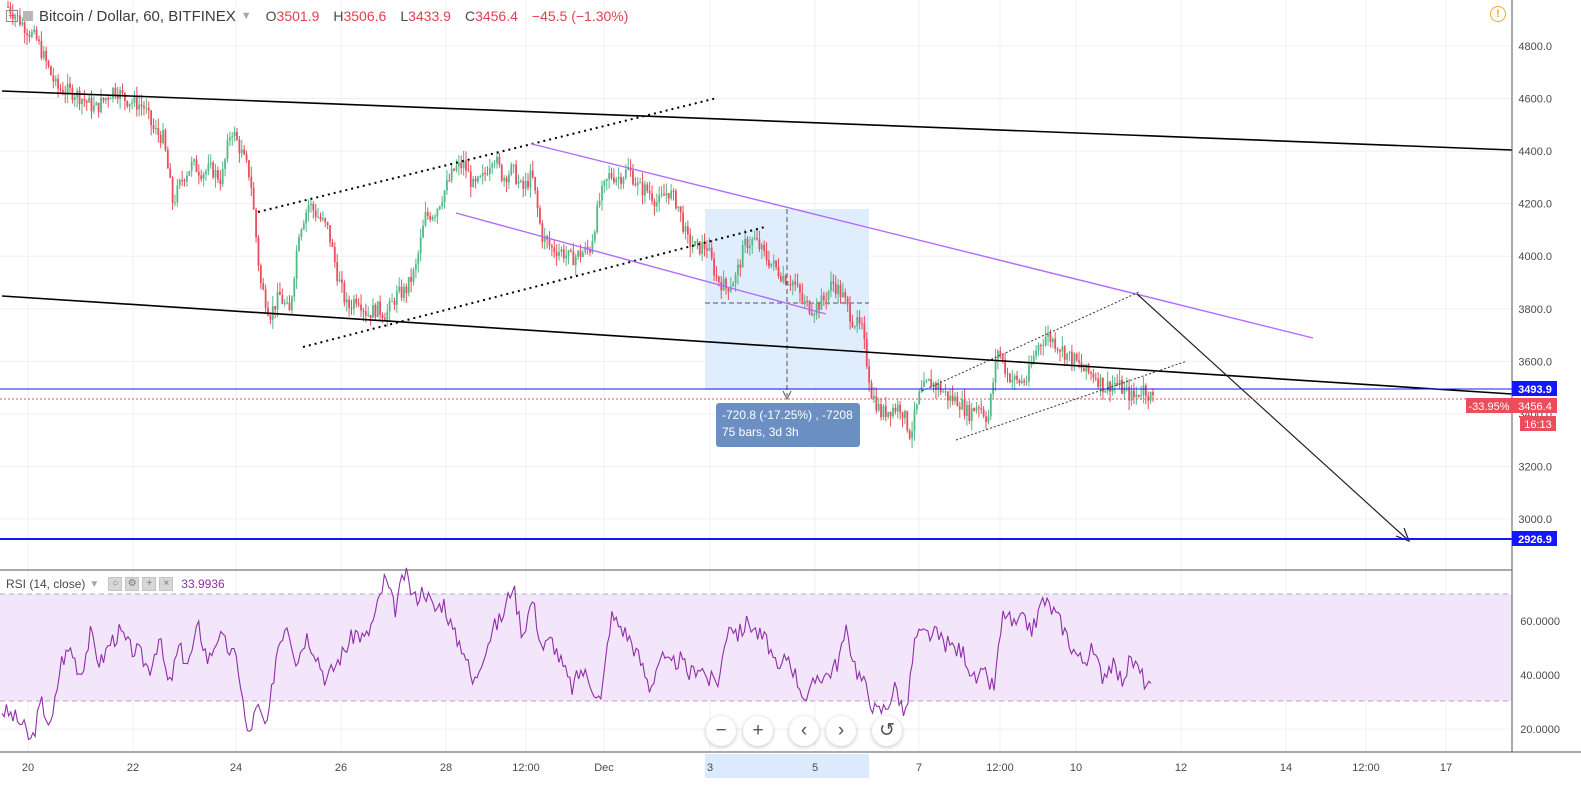  I want to click on eye-icon: ○, so click(115, 584).